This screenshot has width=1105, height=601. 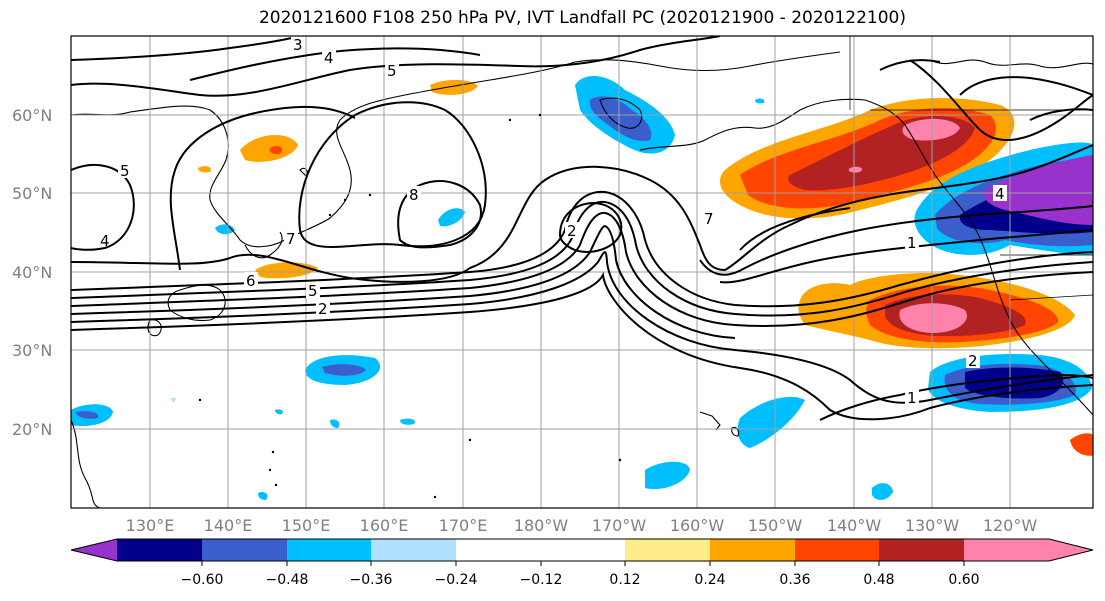 I want to click on colorbar-tick-label: −0.48, so click(x=287, y=580).